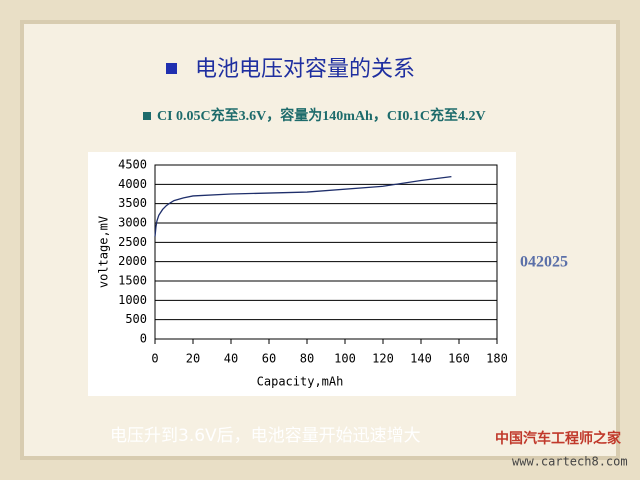  I want to click on watermark: www.cartech8.com, so click(570, 462).